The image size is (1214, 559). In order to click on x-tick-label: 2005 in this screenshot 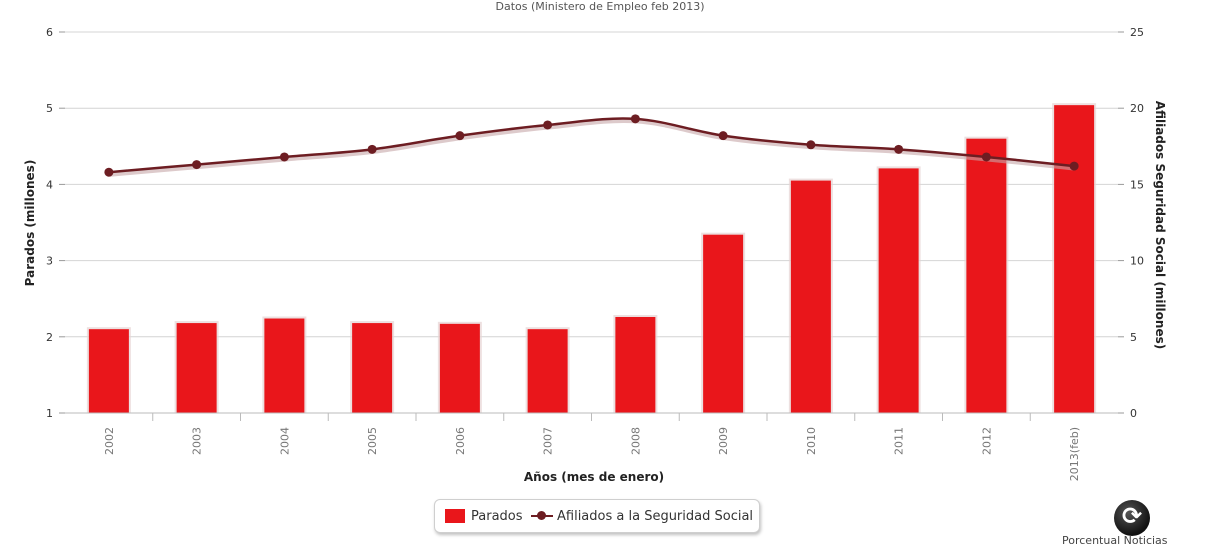, I will do `click(372, 441)`.